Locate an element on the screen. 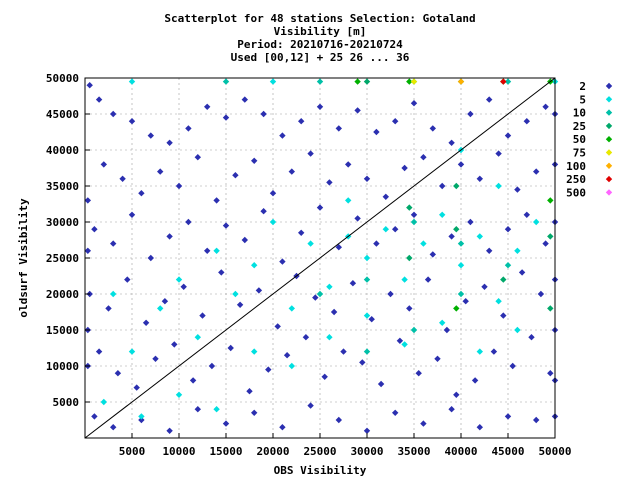  x-tick-label: 25000 is located at coordinates (319, 451).